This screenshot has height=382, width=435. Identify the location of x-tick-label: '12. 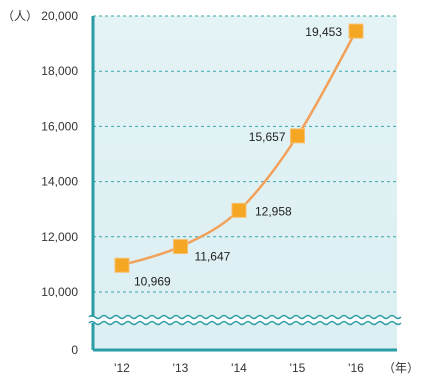
(122, 368).